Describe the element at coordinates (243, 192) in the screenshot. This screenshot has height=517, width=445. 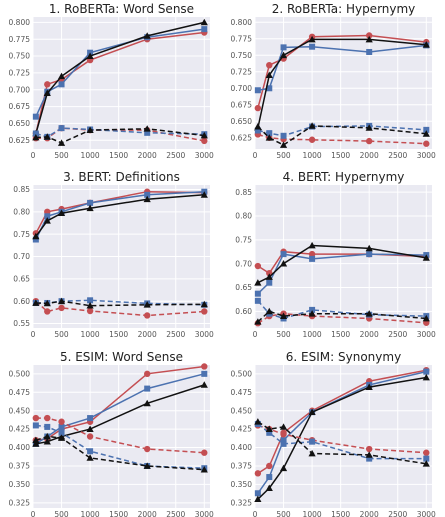
I see `y-tick-label: 0.85` at that location.